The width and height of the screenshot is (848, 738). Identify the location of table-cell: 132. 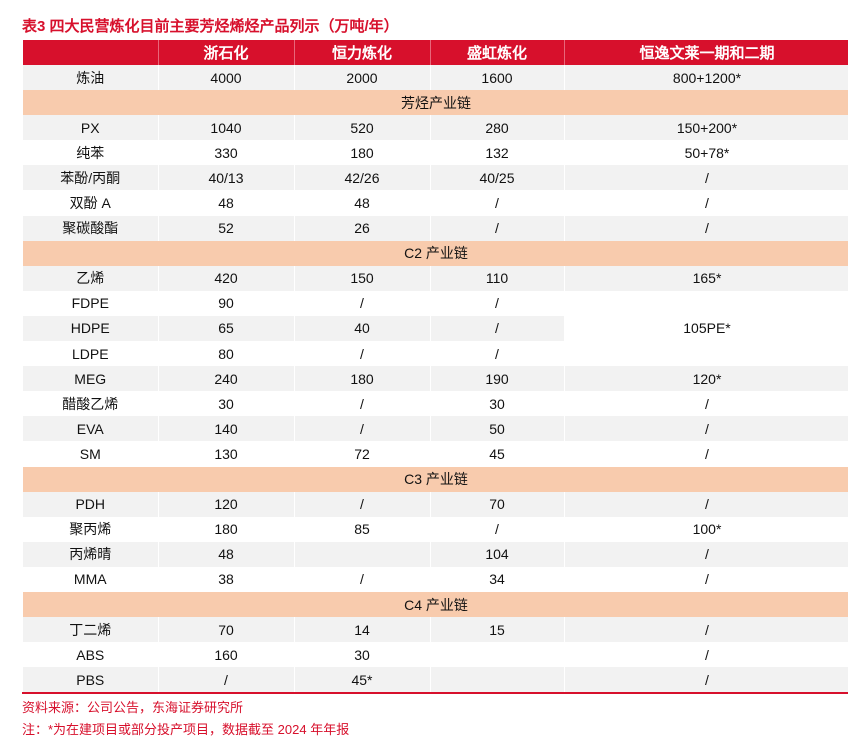
(497, 152).